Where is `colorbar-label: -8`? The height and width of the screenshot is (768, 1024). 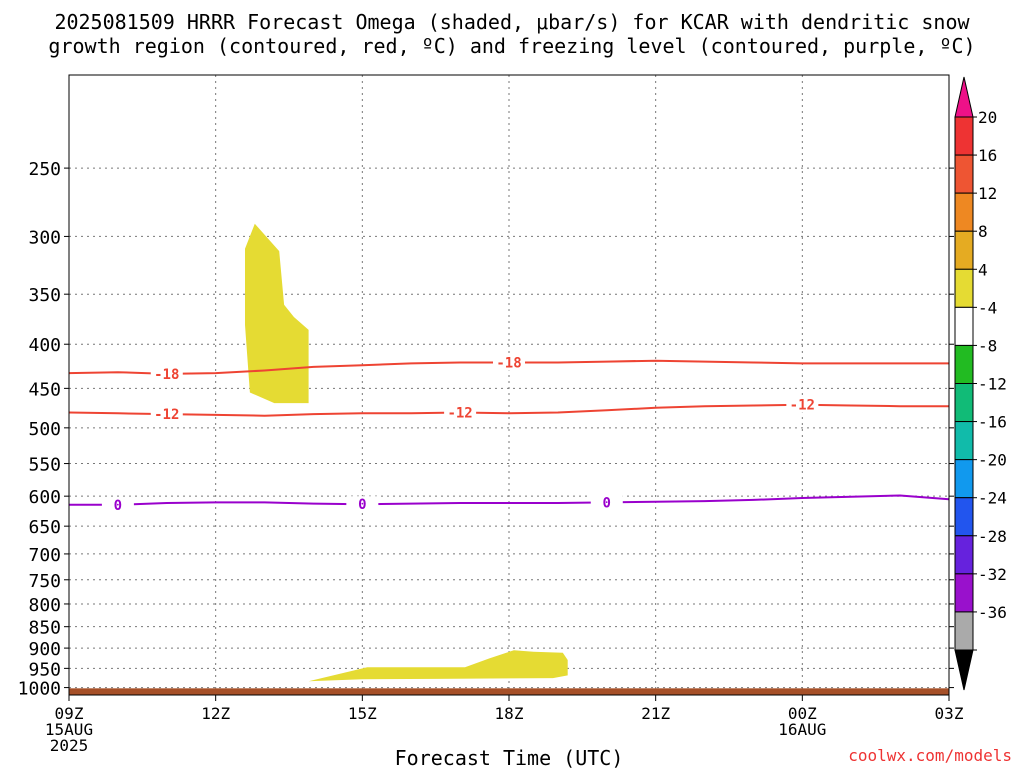
colorbar-label: -8 is located at coordinates (987, 345).